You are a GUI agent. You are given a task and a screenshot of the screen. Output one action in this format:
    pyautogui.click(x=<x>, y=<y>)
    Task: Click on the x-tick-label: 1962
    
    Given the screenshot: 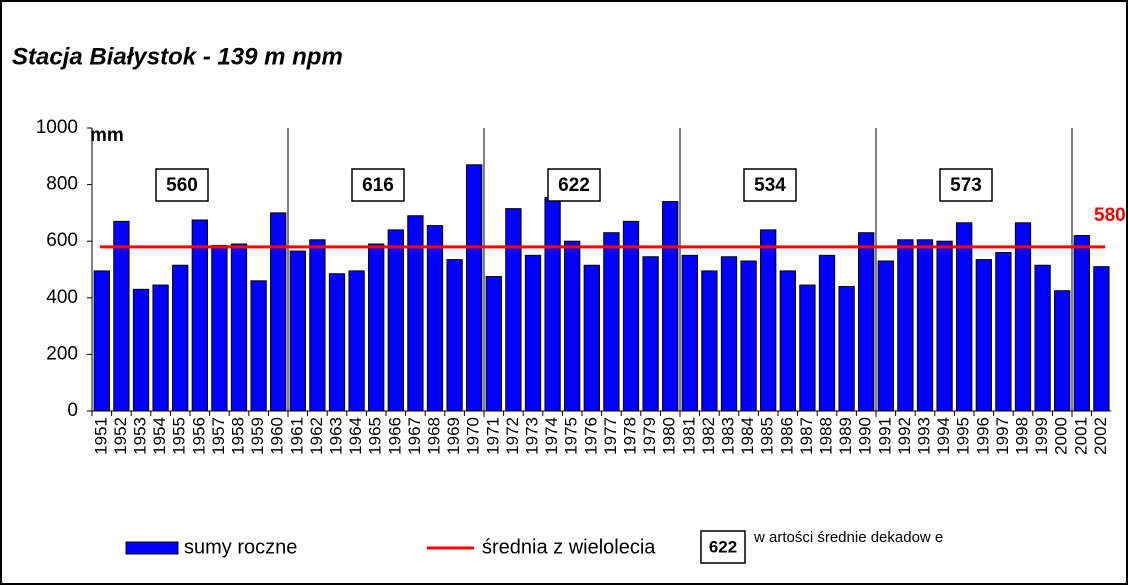 What is the action you would take?
    pyautogui.click(x=316, y=436)
    